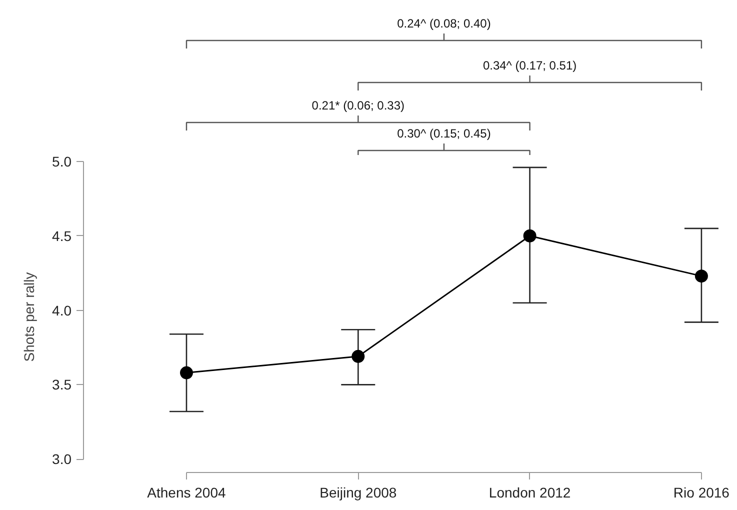 The image size is (737, 510). I want to click on text: 0.34^ (0.17; 0.51), so click(529, 65).